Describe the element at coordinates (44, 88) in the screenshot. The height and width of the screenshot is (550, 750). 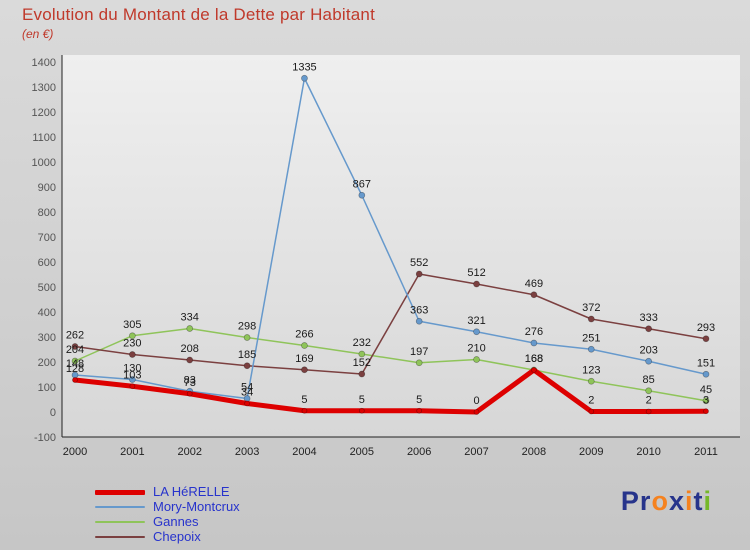
I see `y-tick-label: 1300` at that location.